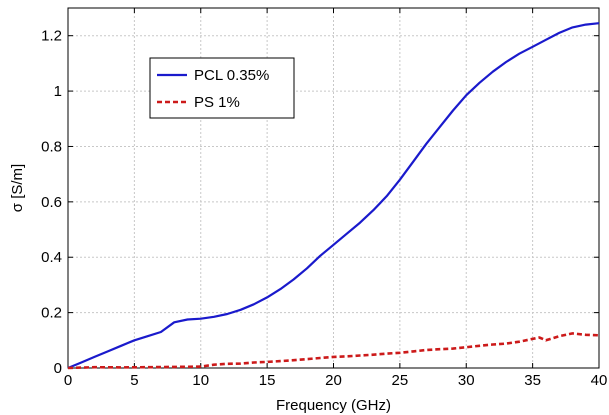  Describe the element at coordinates (58, 368) in the screenshot. I see `y-tick-label: 0` at that location.